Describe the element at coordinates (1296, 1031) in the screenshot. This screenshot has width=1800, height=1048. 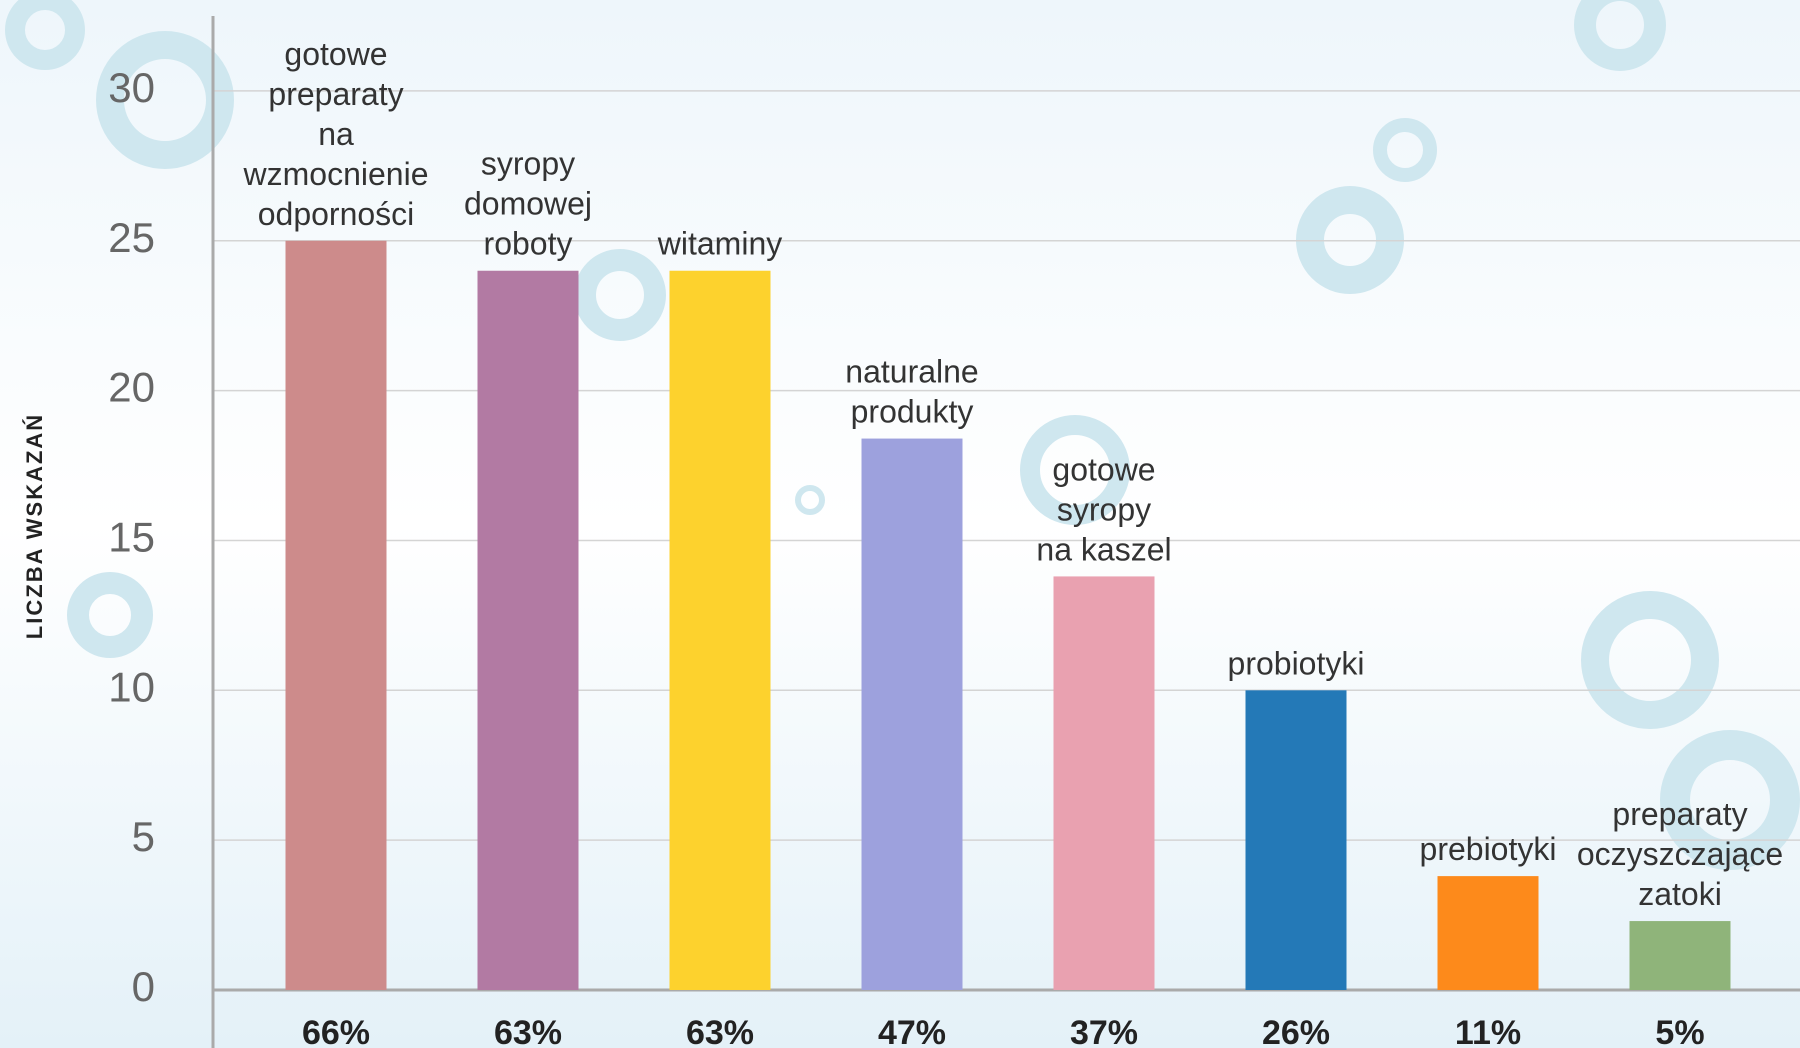
I see `x-tick-label: 26%` at that location.